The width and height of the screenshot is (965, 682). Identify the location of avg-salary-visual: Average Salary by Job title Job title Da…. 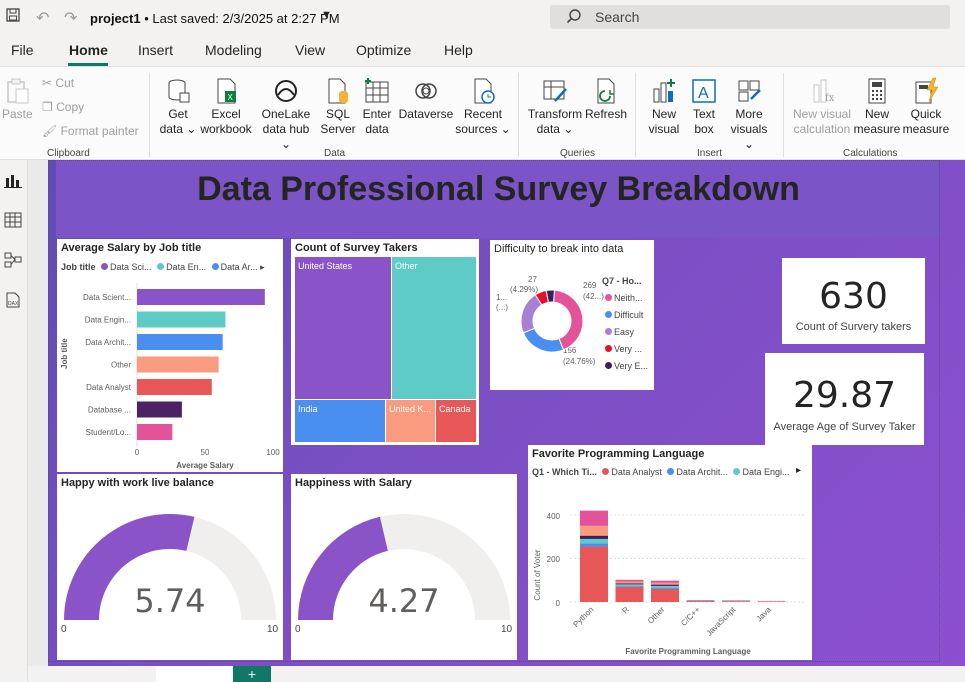
(170, 355).